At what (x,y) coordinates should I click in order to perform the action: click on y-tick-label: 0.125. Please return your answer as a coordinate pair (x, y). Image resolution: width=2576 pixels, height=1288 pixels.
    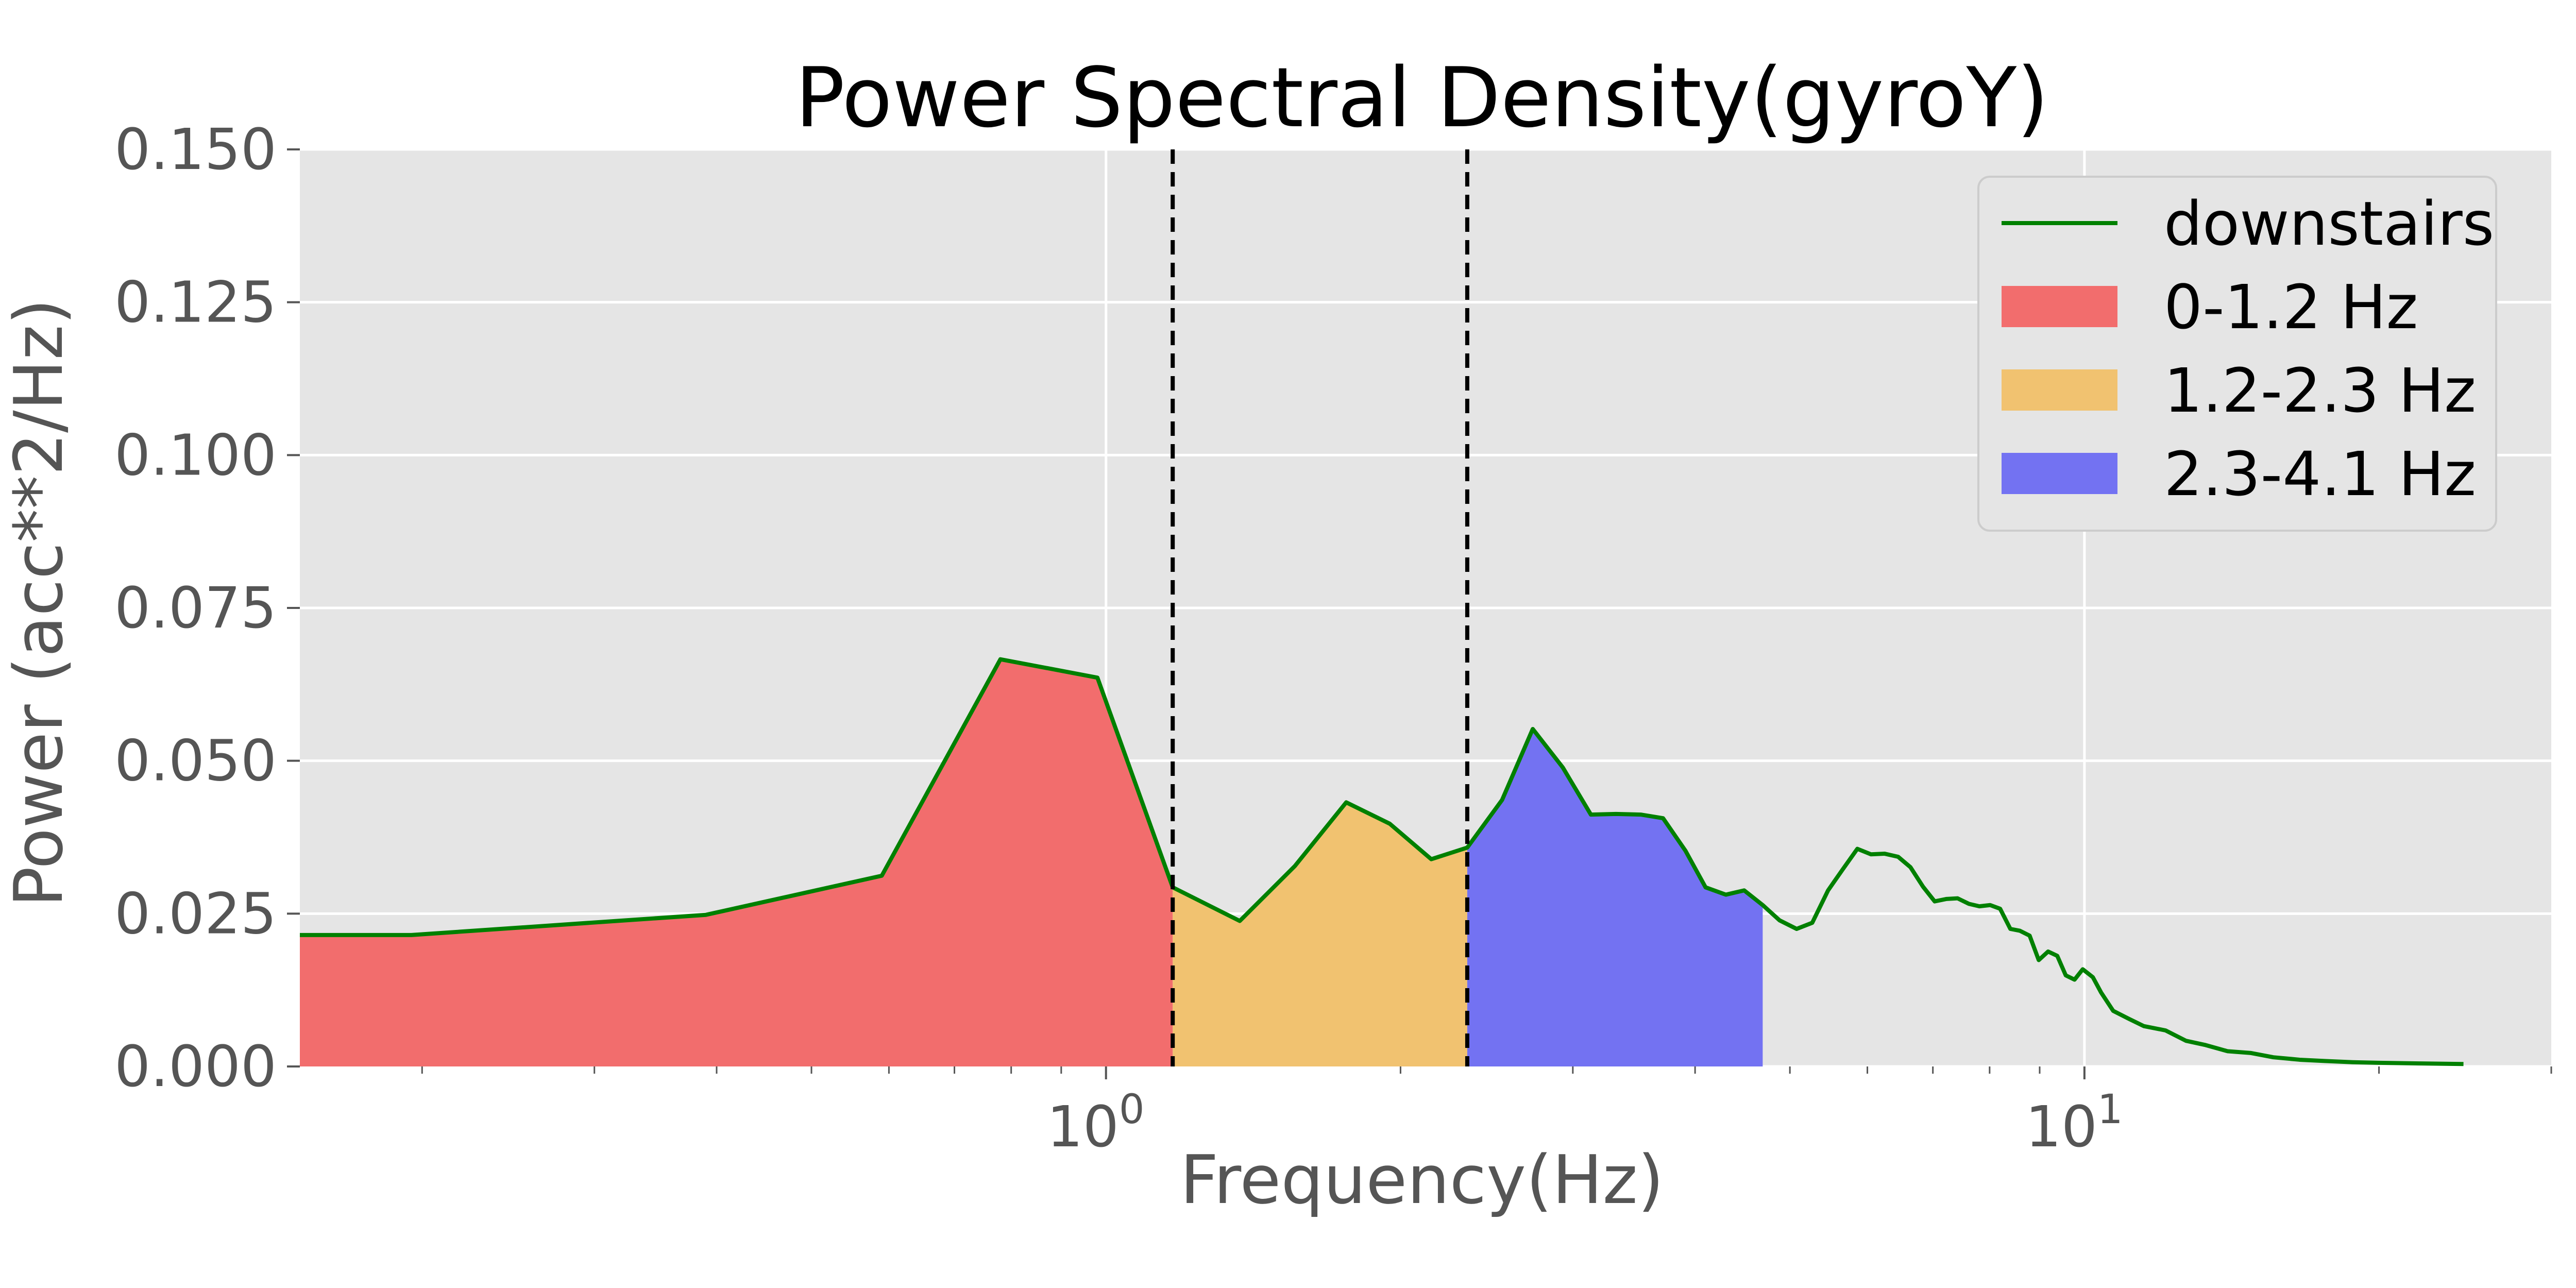
    Looking at the image, I should click on (195, 302).